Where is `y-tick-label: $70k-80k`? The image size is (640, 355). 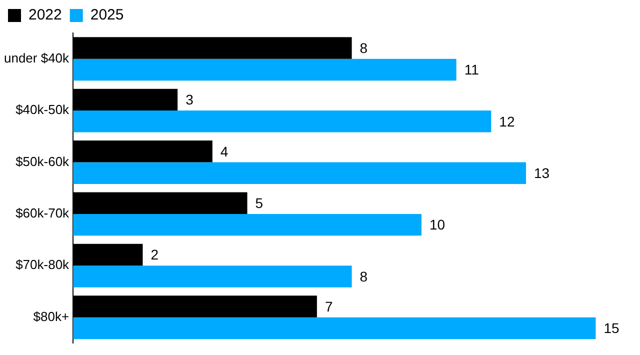 y-tick-label: $70k-80k is located at coordinates (43, 264).